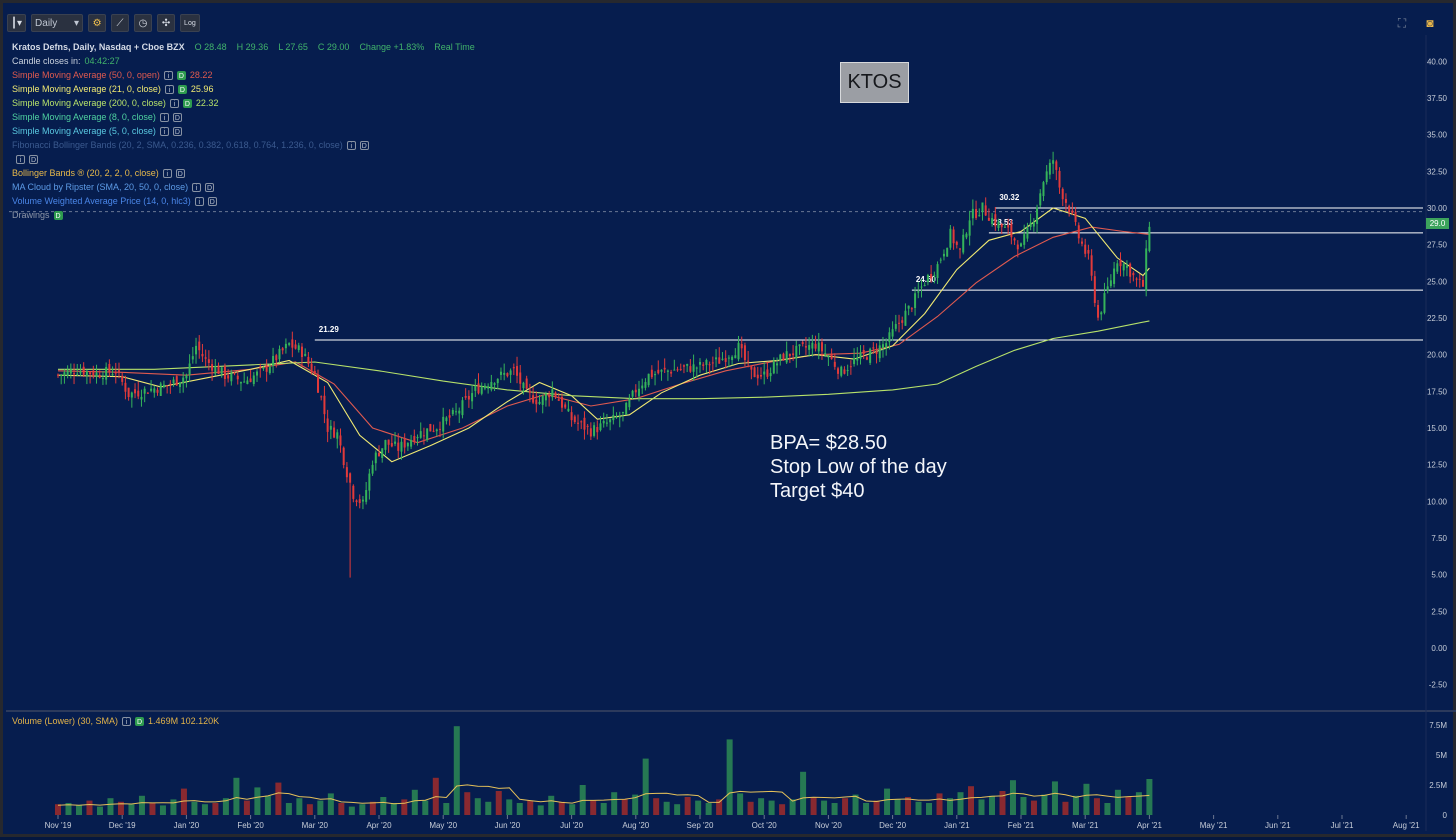  Describe the element at coordinates (243, 117) in the screenshot. I see `study-row: Simple Moving Average (8, 0, close) i D` at that location.